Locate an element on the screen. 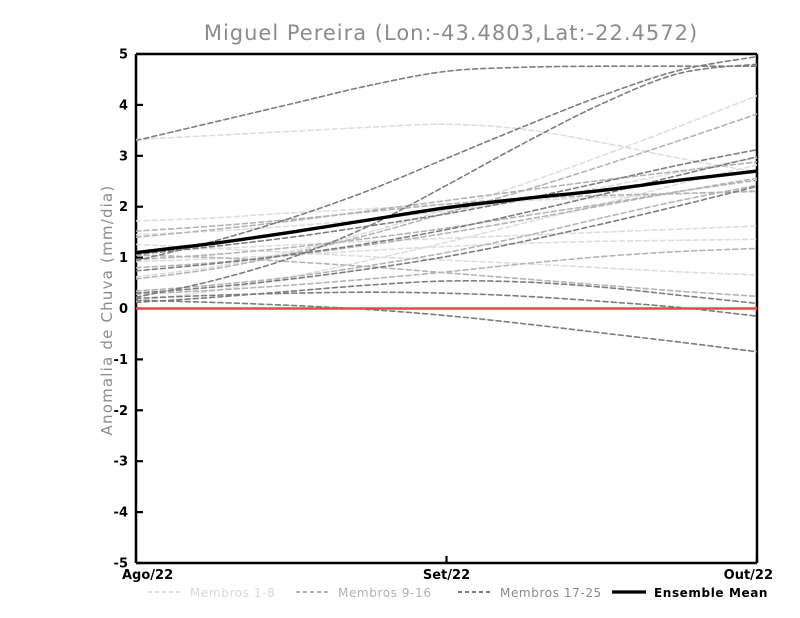 The width and height of the screenshot is (800, 618). ensemble-mean-line is located at coordinates (446, 212).